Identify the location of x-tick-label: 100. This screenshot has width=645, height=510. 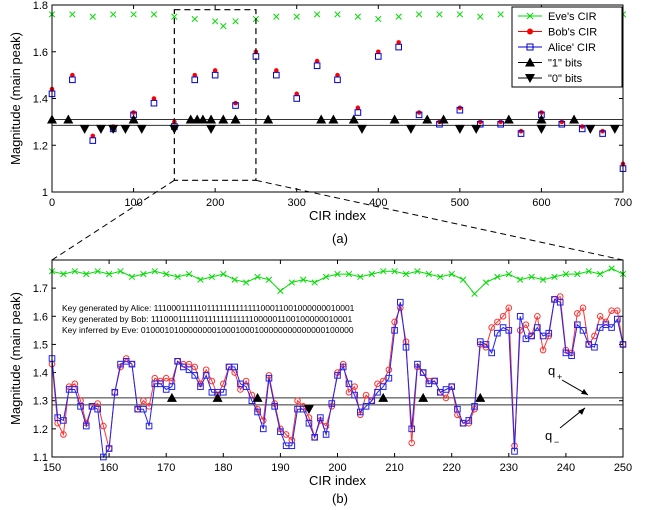
(133, 203).